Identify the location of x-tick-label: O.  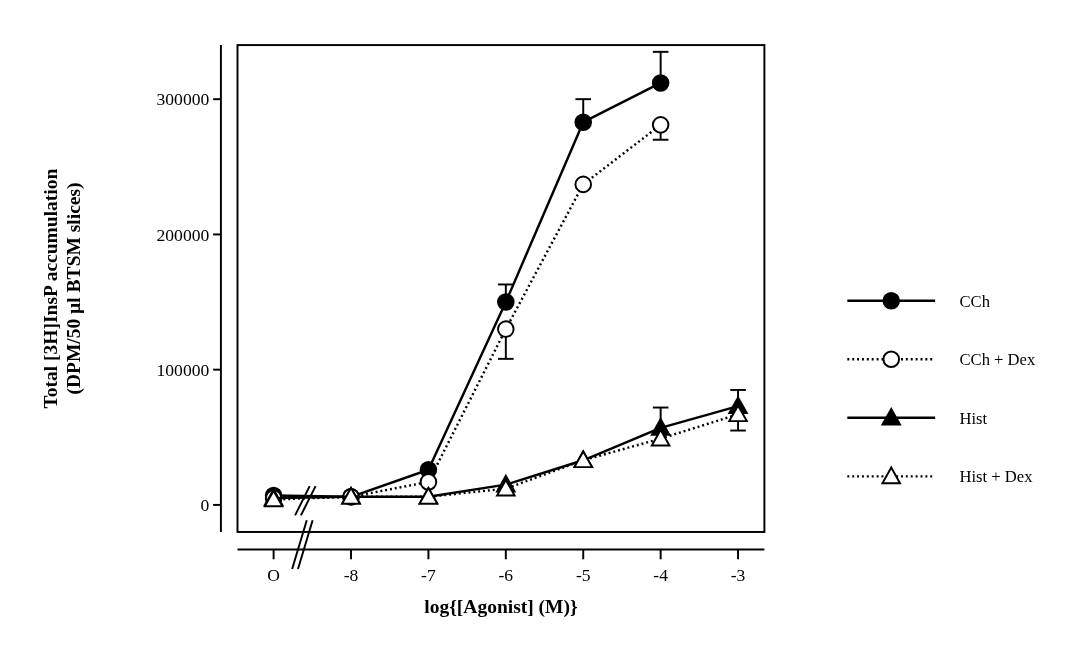
(273, 574).